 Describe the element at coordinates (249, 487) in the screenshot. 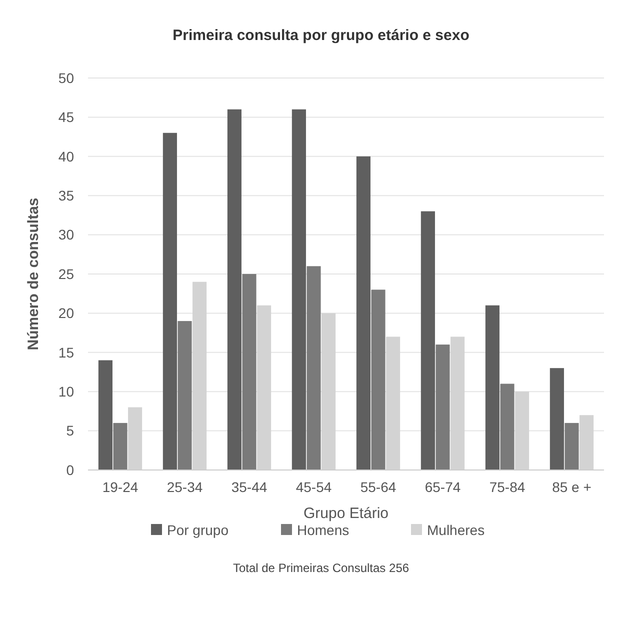

I see `x-tick-label: 35-44` at that location.